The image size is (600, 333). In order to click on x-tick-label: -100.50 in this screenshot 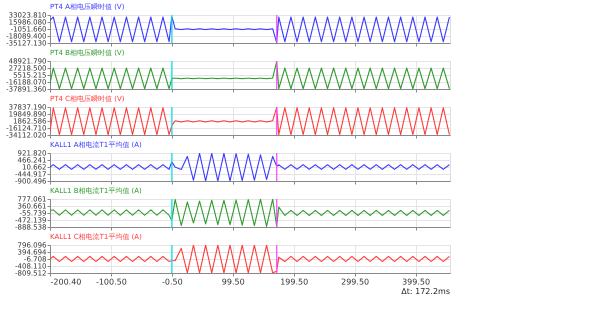, I will do `click(111, 282)`.